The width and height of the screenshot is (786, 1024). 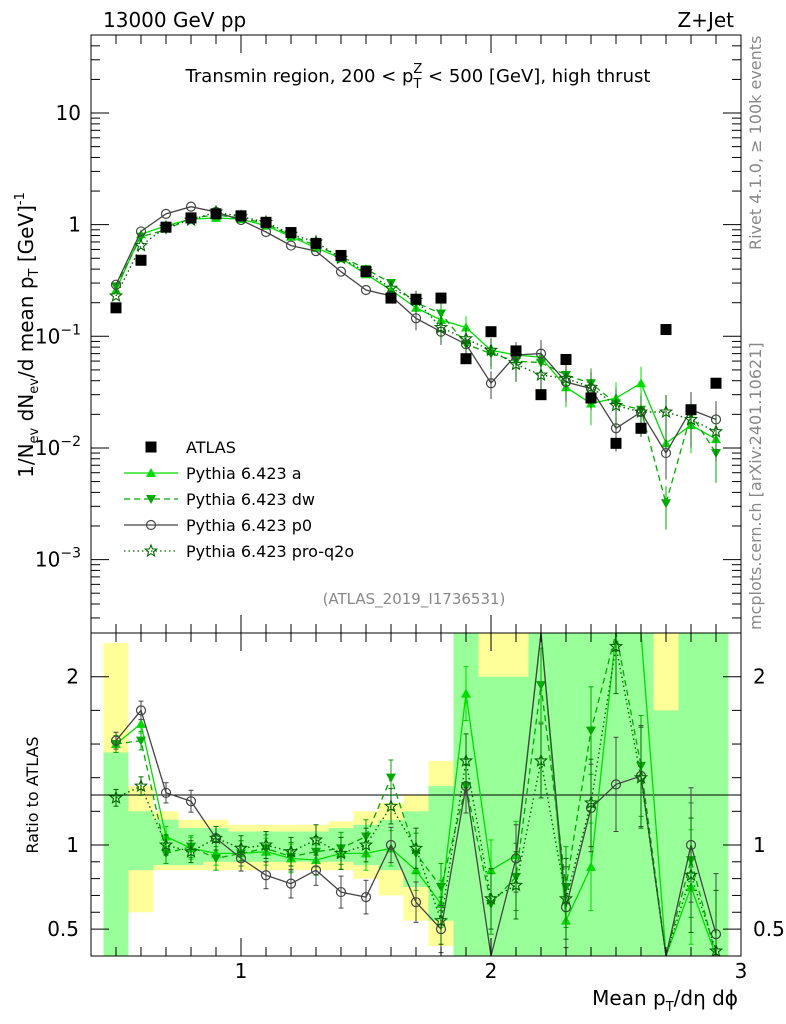 I want to click on mcplots-label: mcplots.cern.ch [arXiv:2401.10621], so click(x=755, y=486).